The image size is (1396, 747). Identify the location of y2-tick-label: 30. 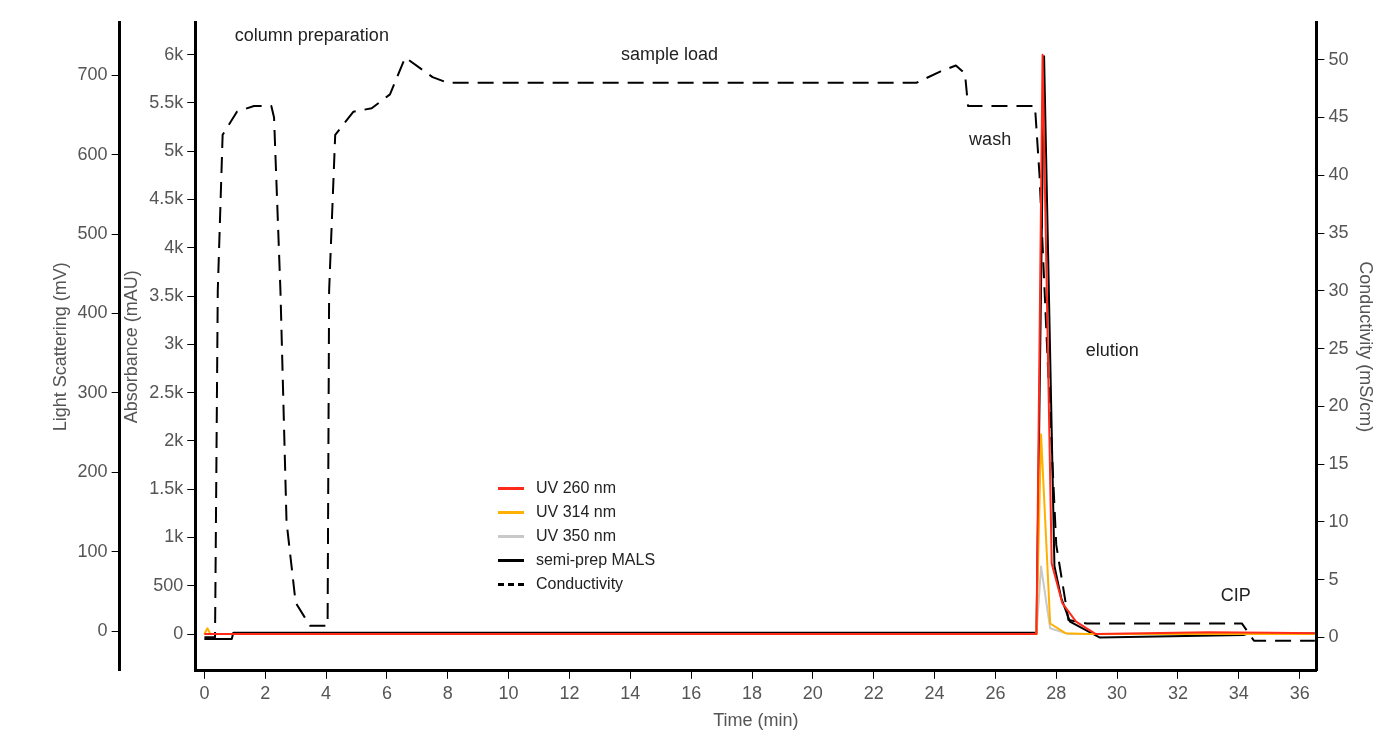
(1338, 289).